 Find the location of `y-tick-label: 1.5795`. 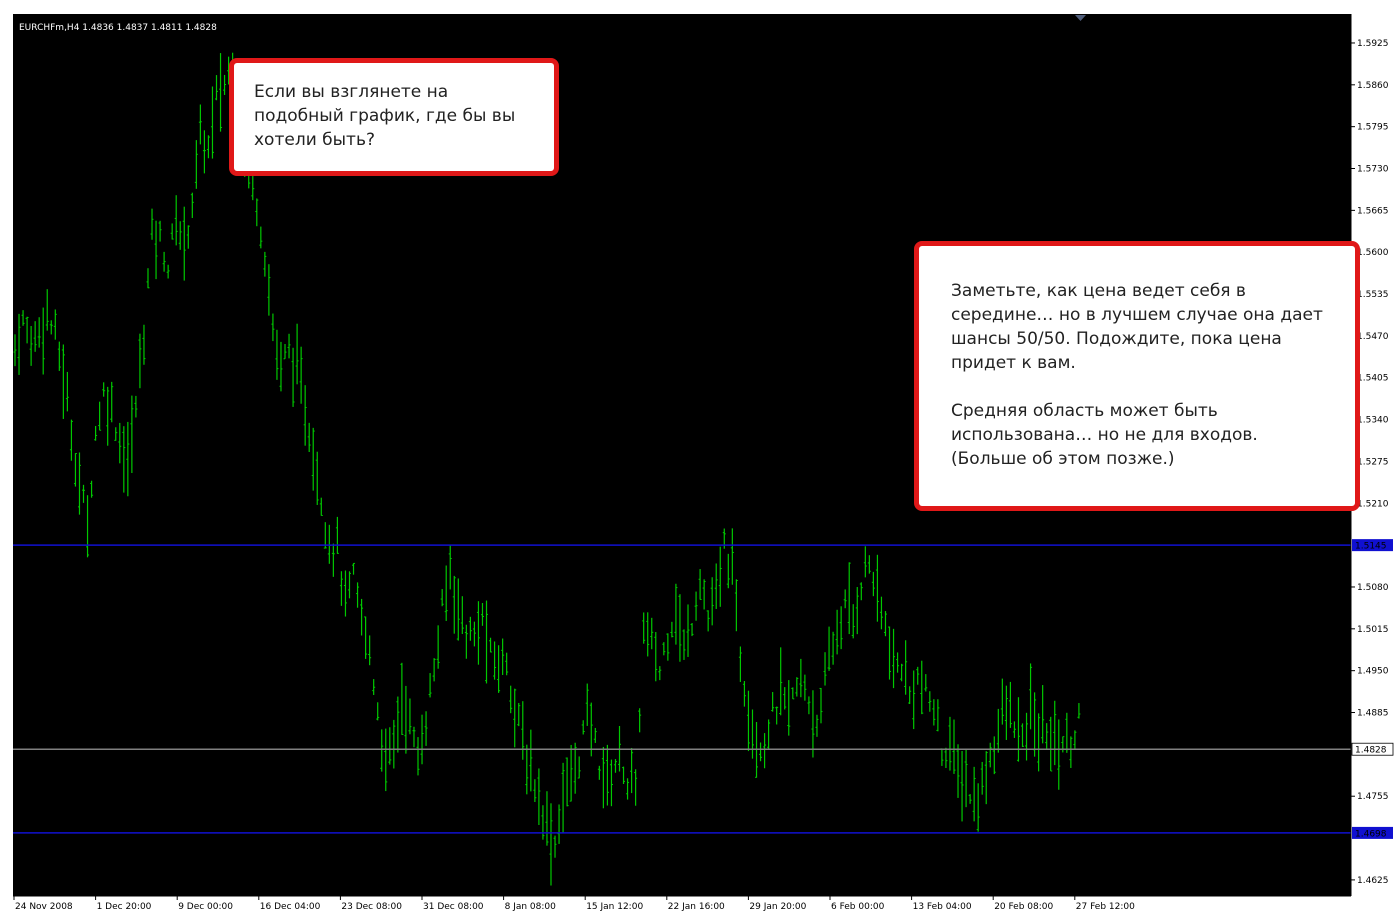

y-tick-label: 1.5795 is located at coordinates (1373, 128).